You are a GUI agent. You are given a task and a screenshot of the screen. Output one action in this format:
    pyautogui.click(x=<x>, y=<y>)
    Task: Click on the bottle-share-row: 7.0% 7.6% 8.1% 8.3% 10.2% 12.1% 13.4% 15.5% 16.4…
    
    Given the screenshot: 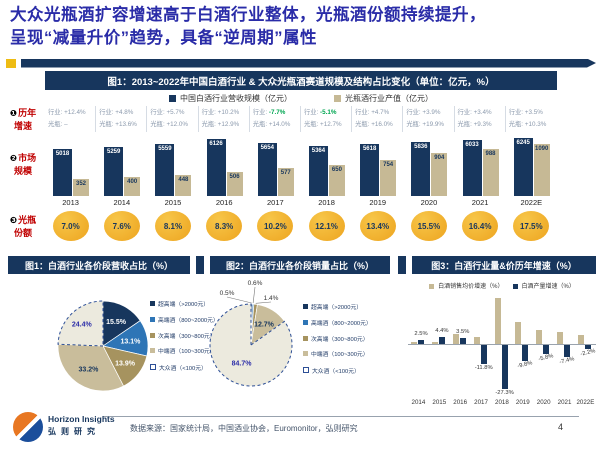 What is the action you would take?
    pyautogui.click(x=301, y=226)
    